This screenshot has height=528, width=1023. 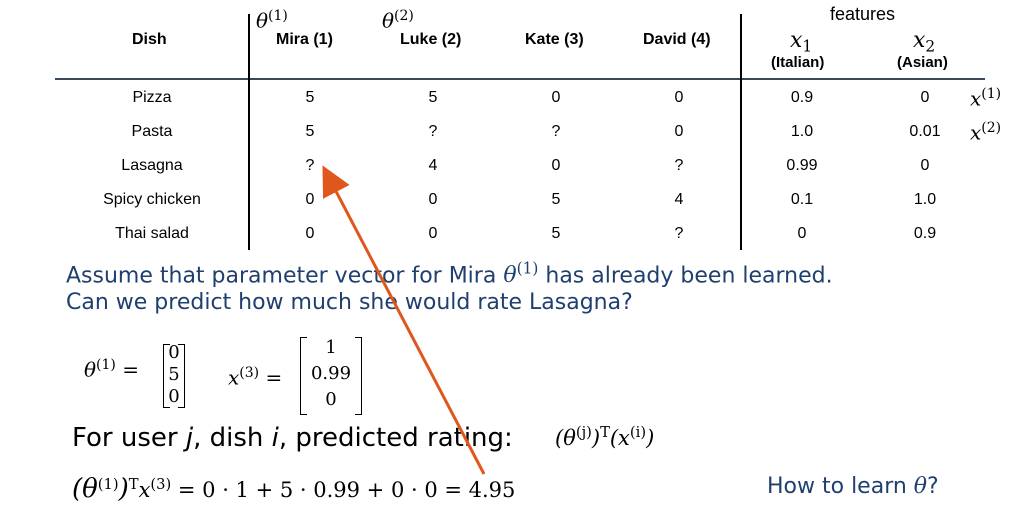 What do you see at coordinates (986, 98) in the screenshot?
I see `row-label-x1: x(1)` at bounding box center [986, 98].